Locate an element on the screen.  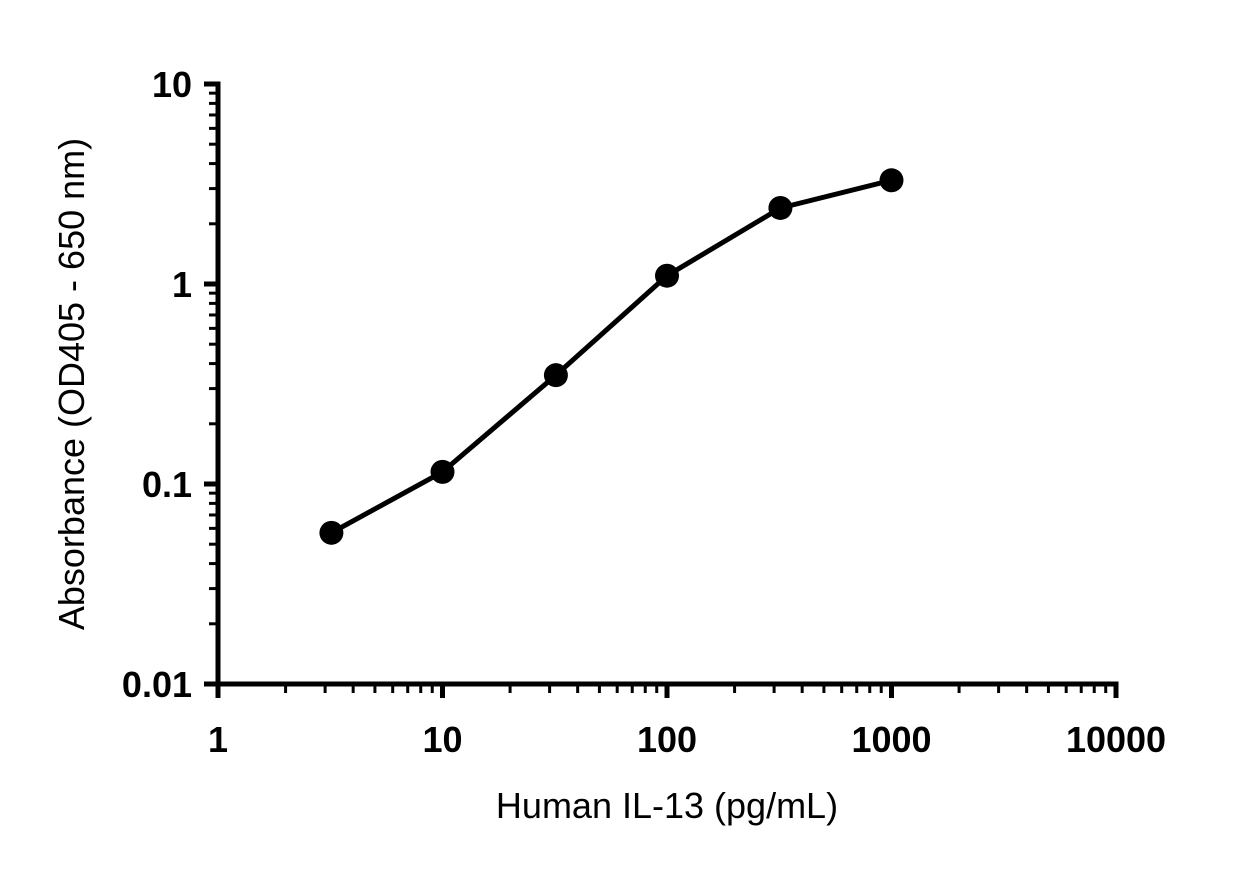
x-tick-label: 1000 is located at coordinates (891, 739).